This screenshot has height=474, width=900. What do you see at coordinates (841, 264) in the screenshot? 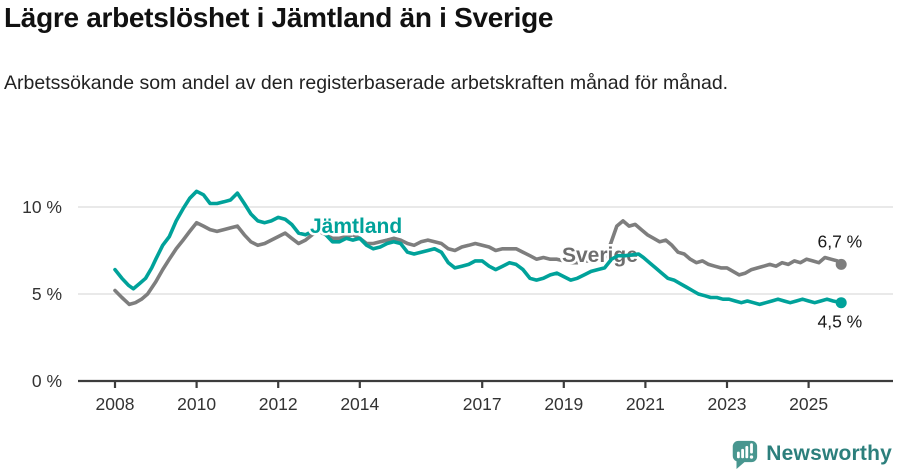
I see `series-end-dot-sverige` at bounding box center [841, 264].